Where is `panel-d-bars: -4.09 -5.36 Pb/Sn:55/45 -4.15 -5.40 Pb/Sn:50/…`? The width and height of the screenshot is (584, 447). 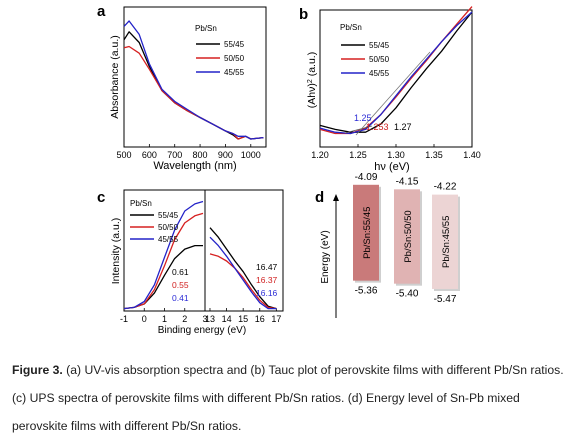
panel-d-bars: -4.09 -5.36 Pb/Sn:55/45 -4.15 -5.40 Pb/Sn:50/… is located at coordinates (406, 238).